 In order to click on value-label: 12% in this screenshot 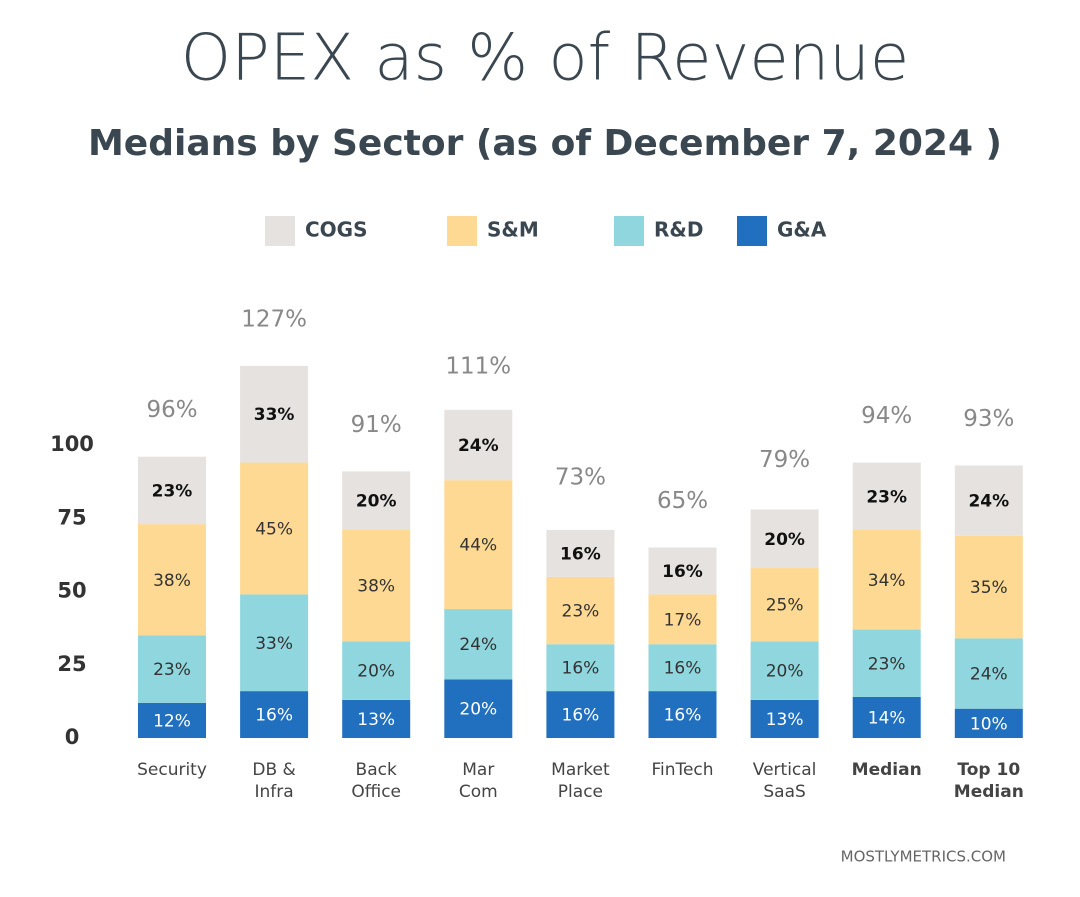, I will do `click(172, 721)`.